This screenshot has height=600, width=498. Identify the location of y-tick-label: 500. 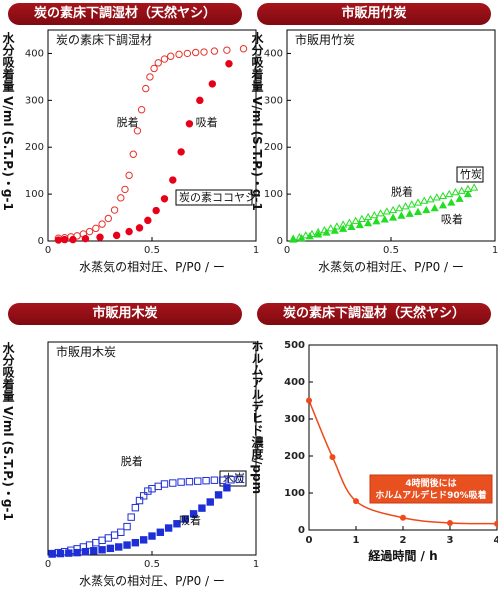
(294, 345).